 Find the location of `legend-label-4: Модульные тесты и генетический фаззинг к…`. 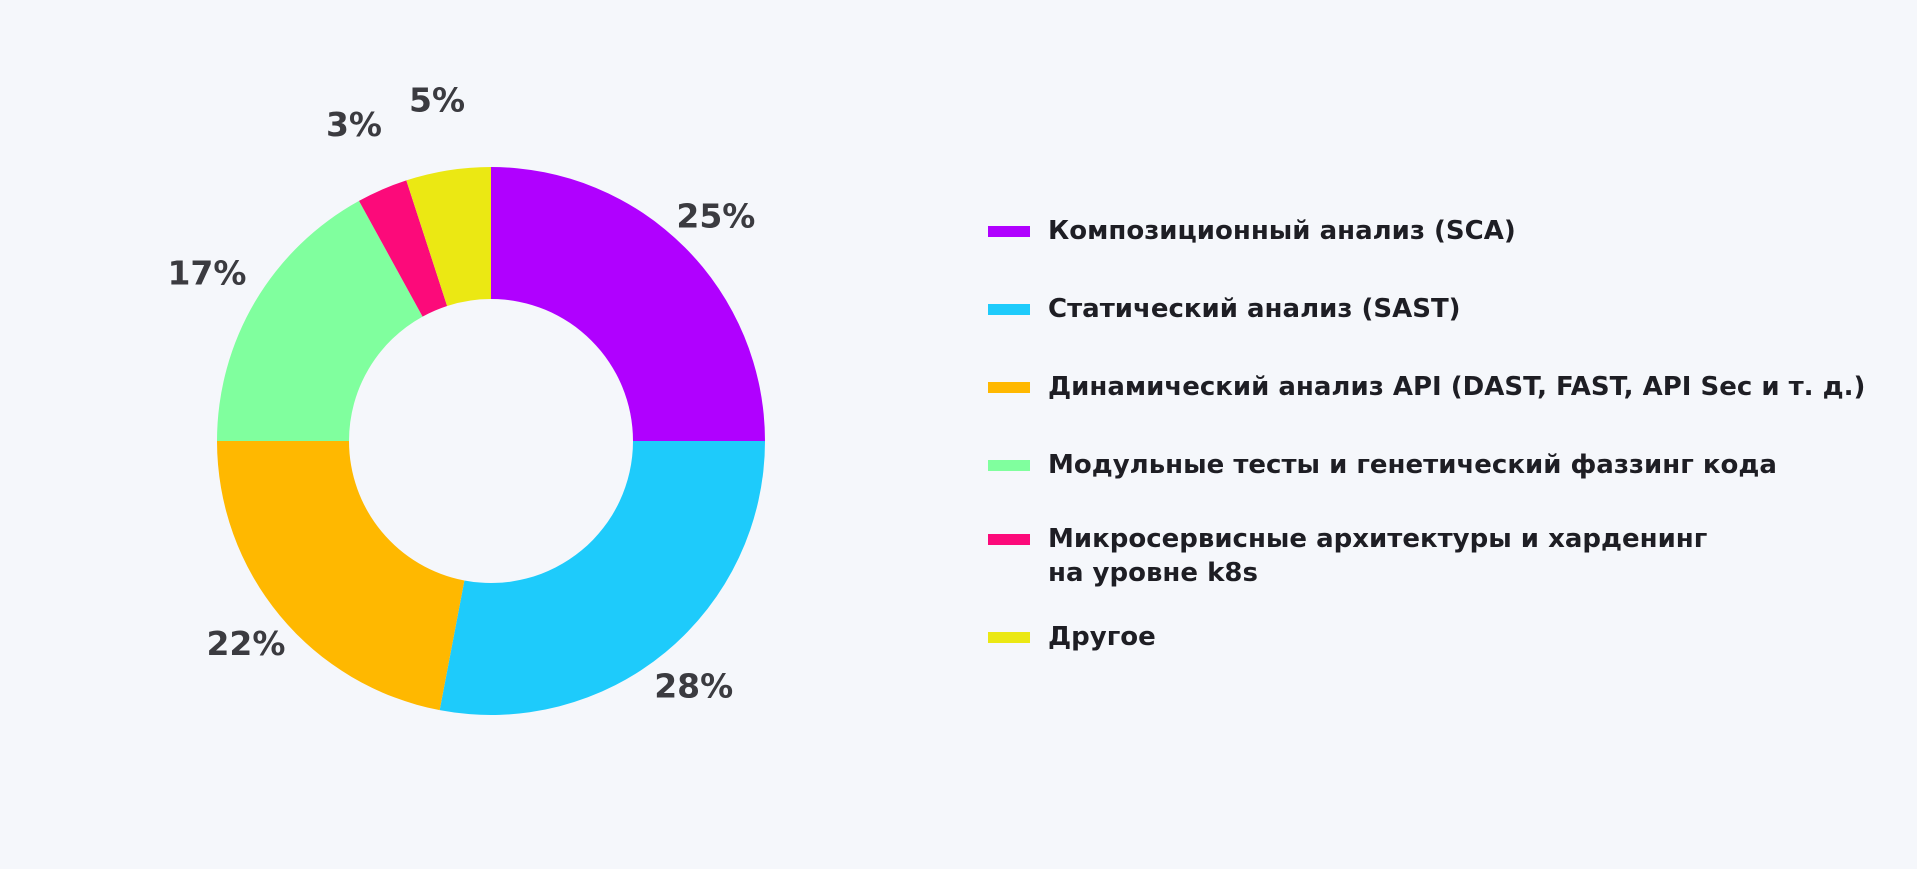

legend-label-4: Модульные тесты и генетический фаззинг к… is located at coordinates (1412, 465).